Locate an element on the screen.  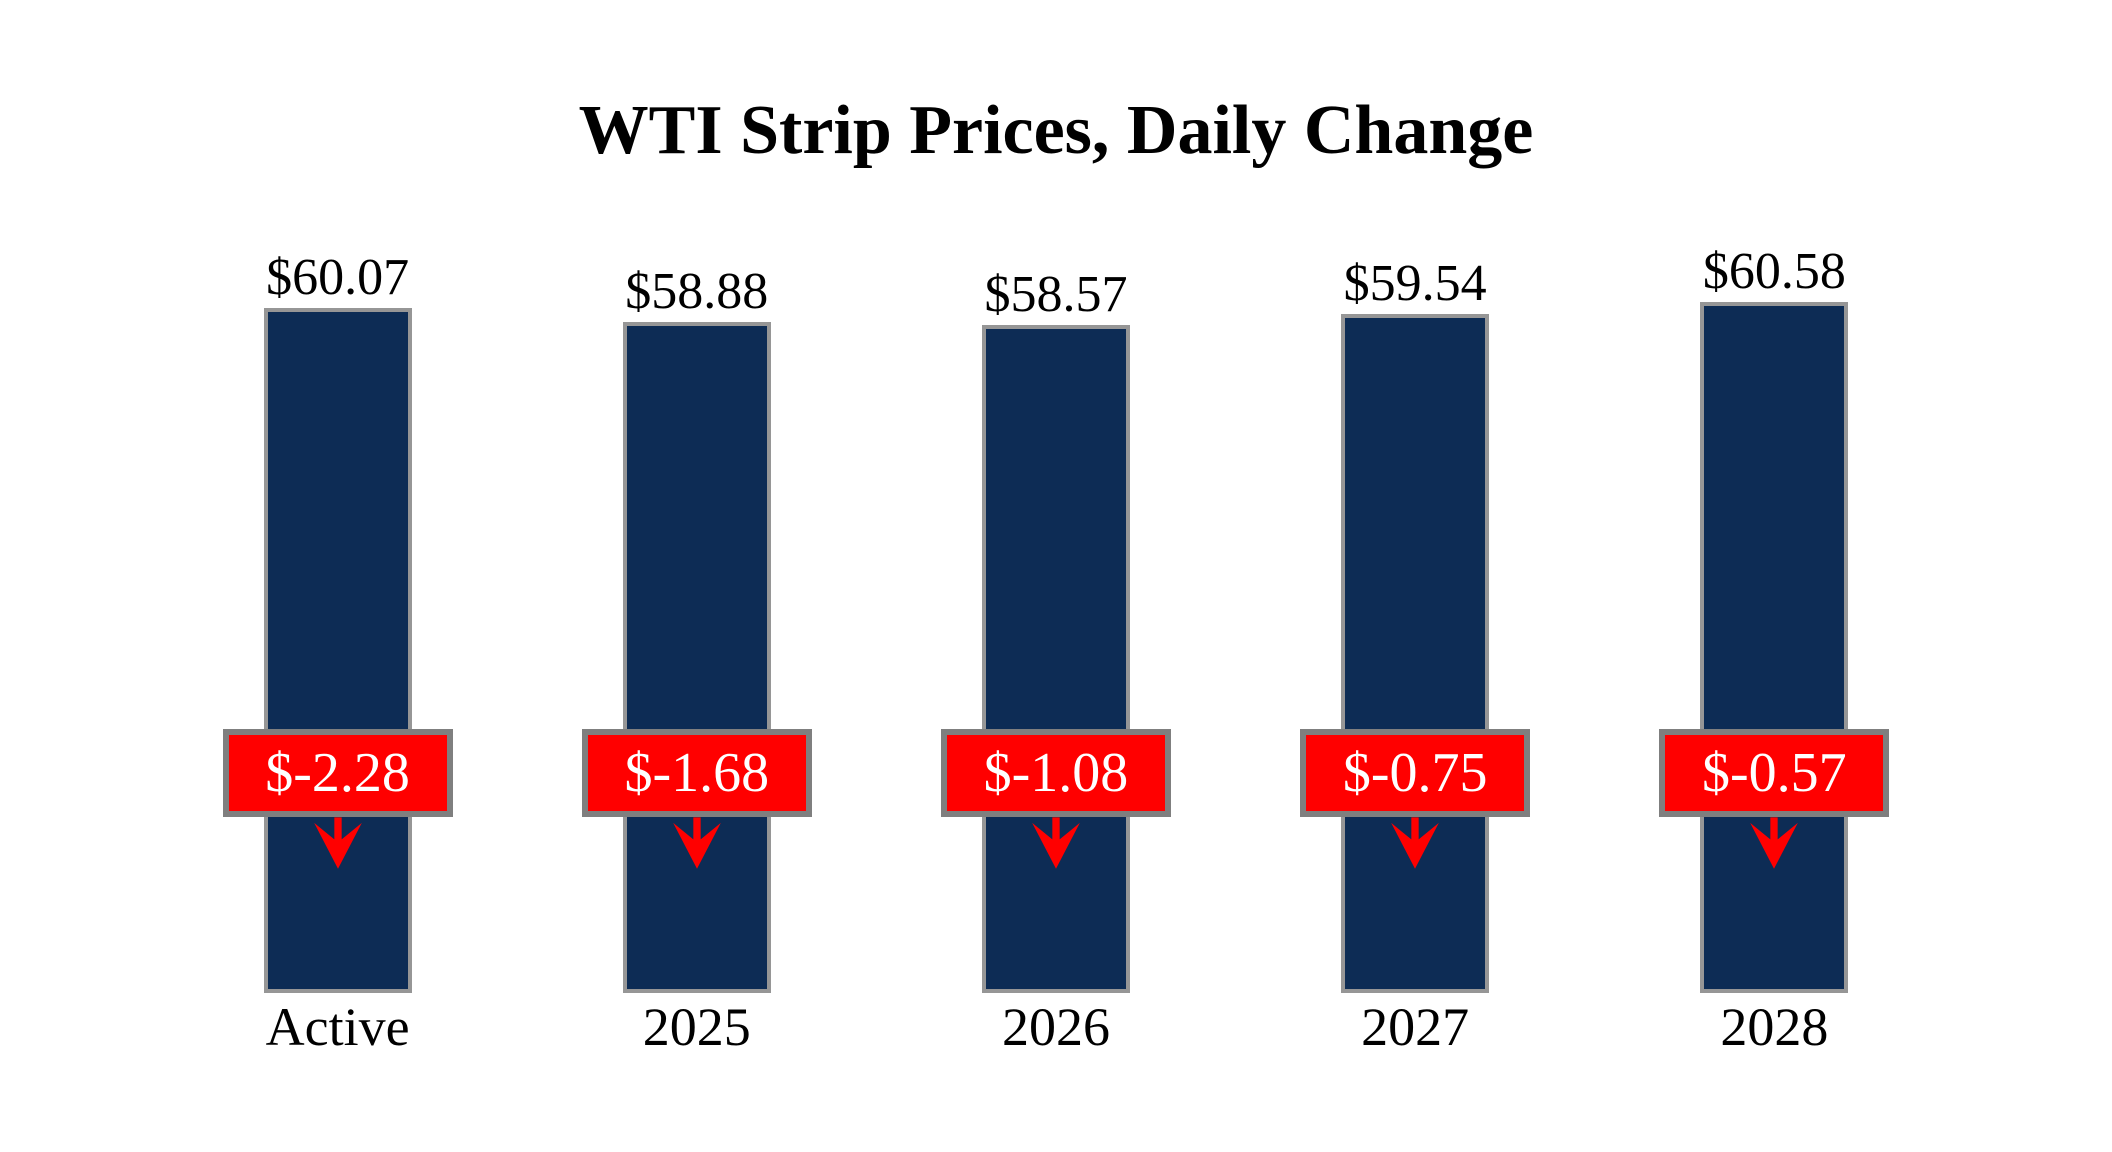
daily-change-label: $-2.28 is located at coordinates (337, 773).